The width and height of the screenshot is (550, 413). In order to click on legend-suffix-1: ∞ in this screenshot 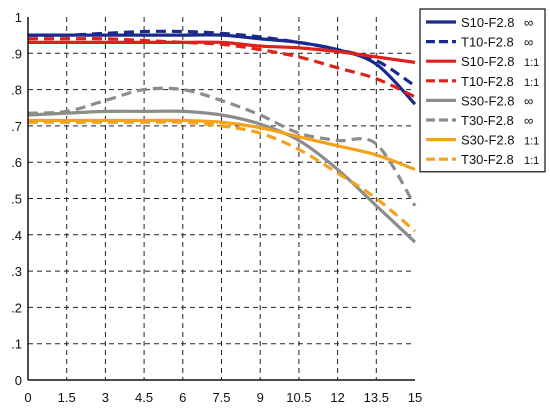, I will do `click(528, 42)`.